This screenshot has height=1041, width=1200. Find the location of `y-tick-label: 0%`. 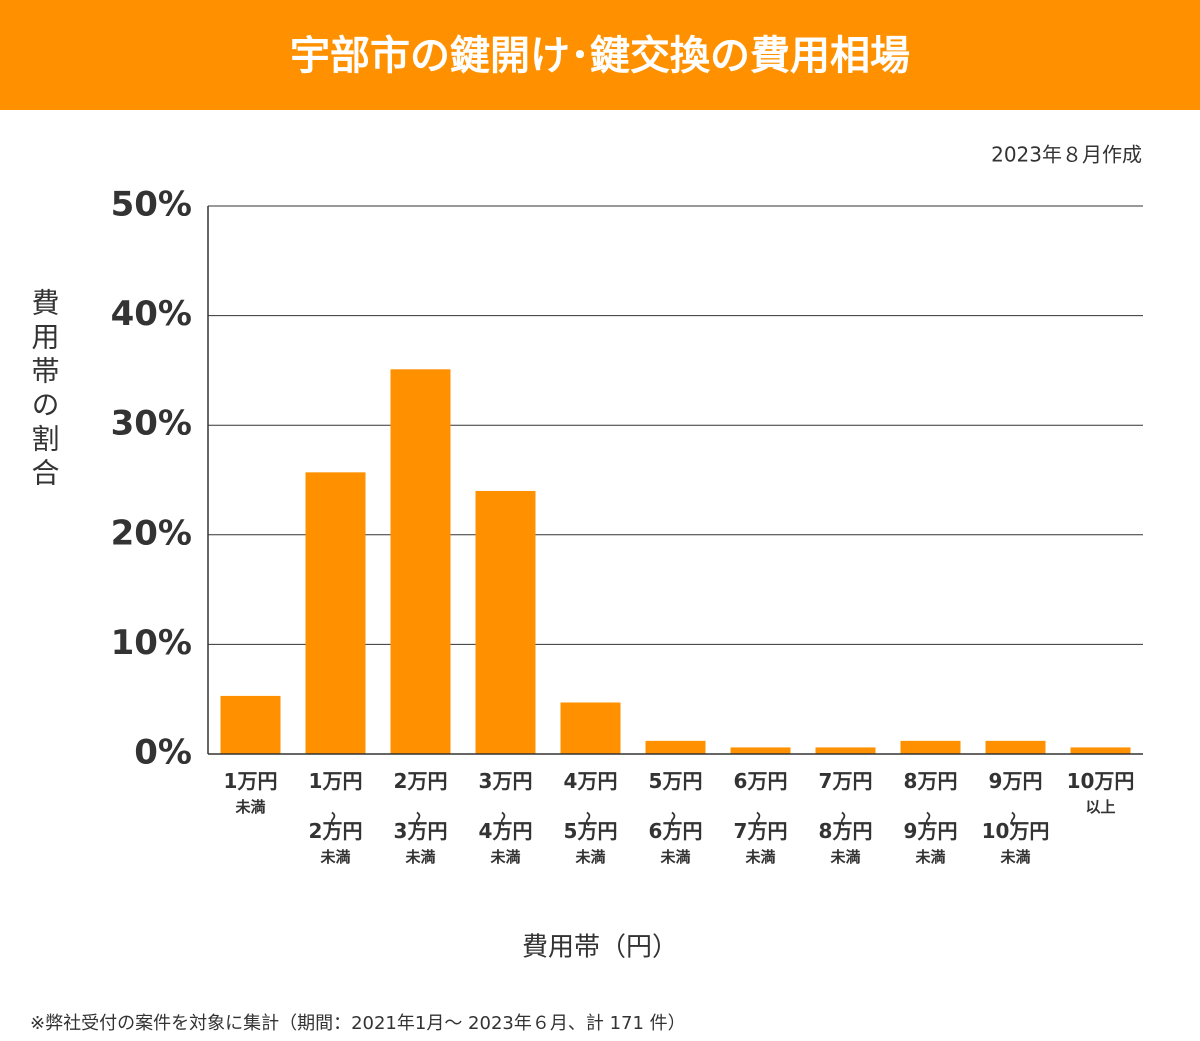

y-tick-label: 0% is located at coordinates (163, 753).